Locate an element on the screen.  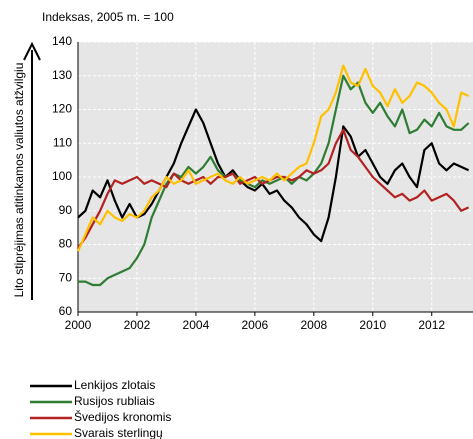
legend-label: Svarais sterlingų is located at coordinates (118, 432).